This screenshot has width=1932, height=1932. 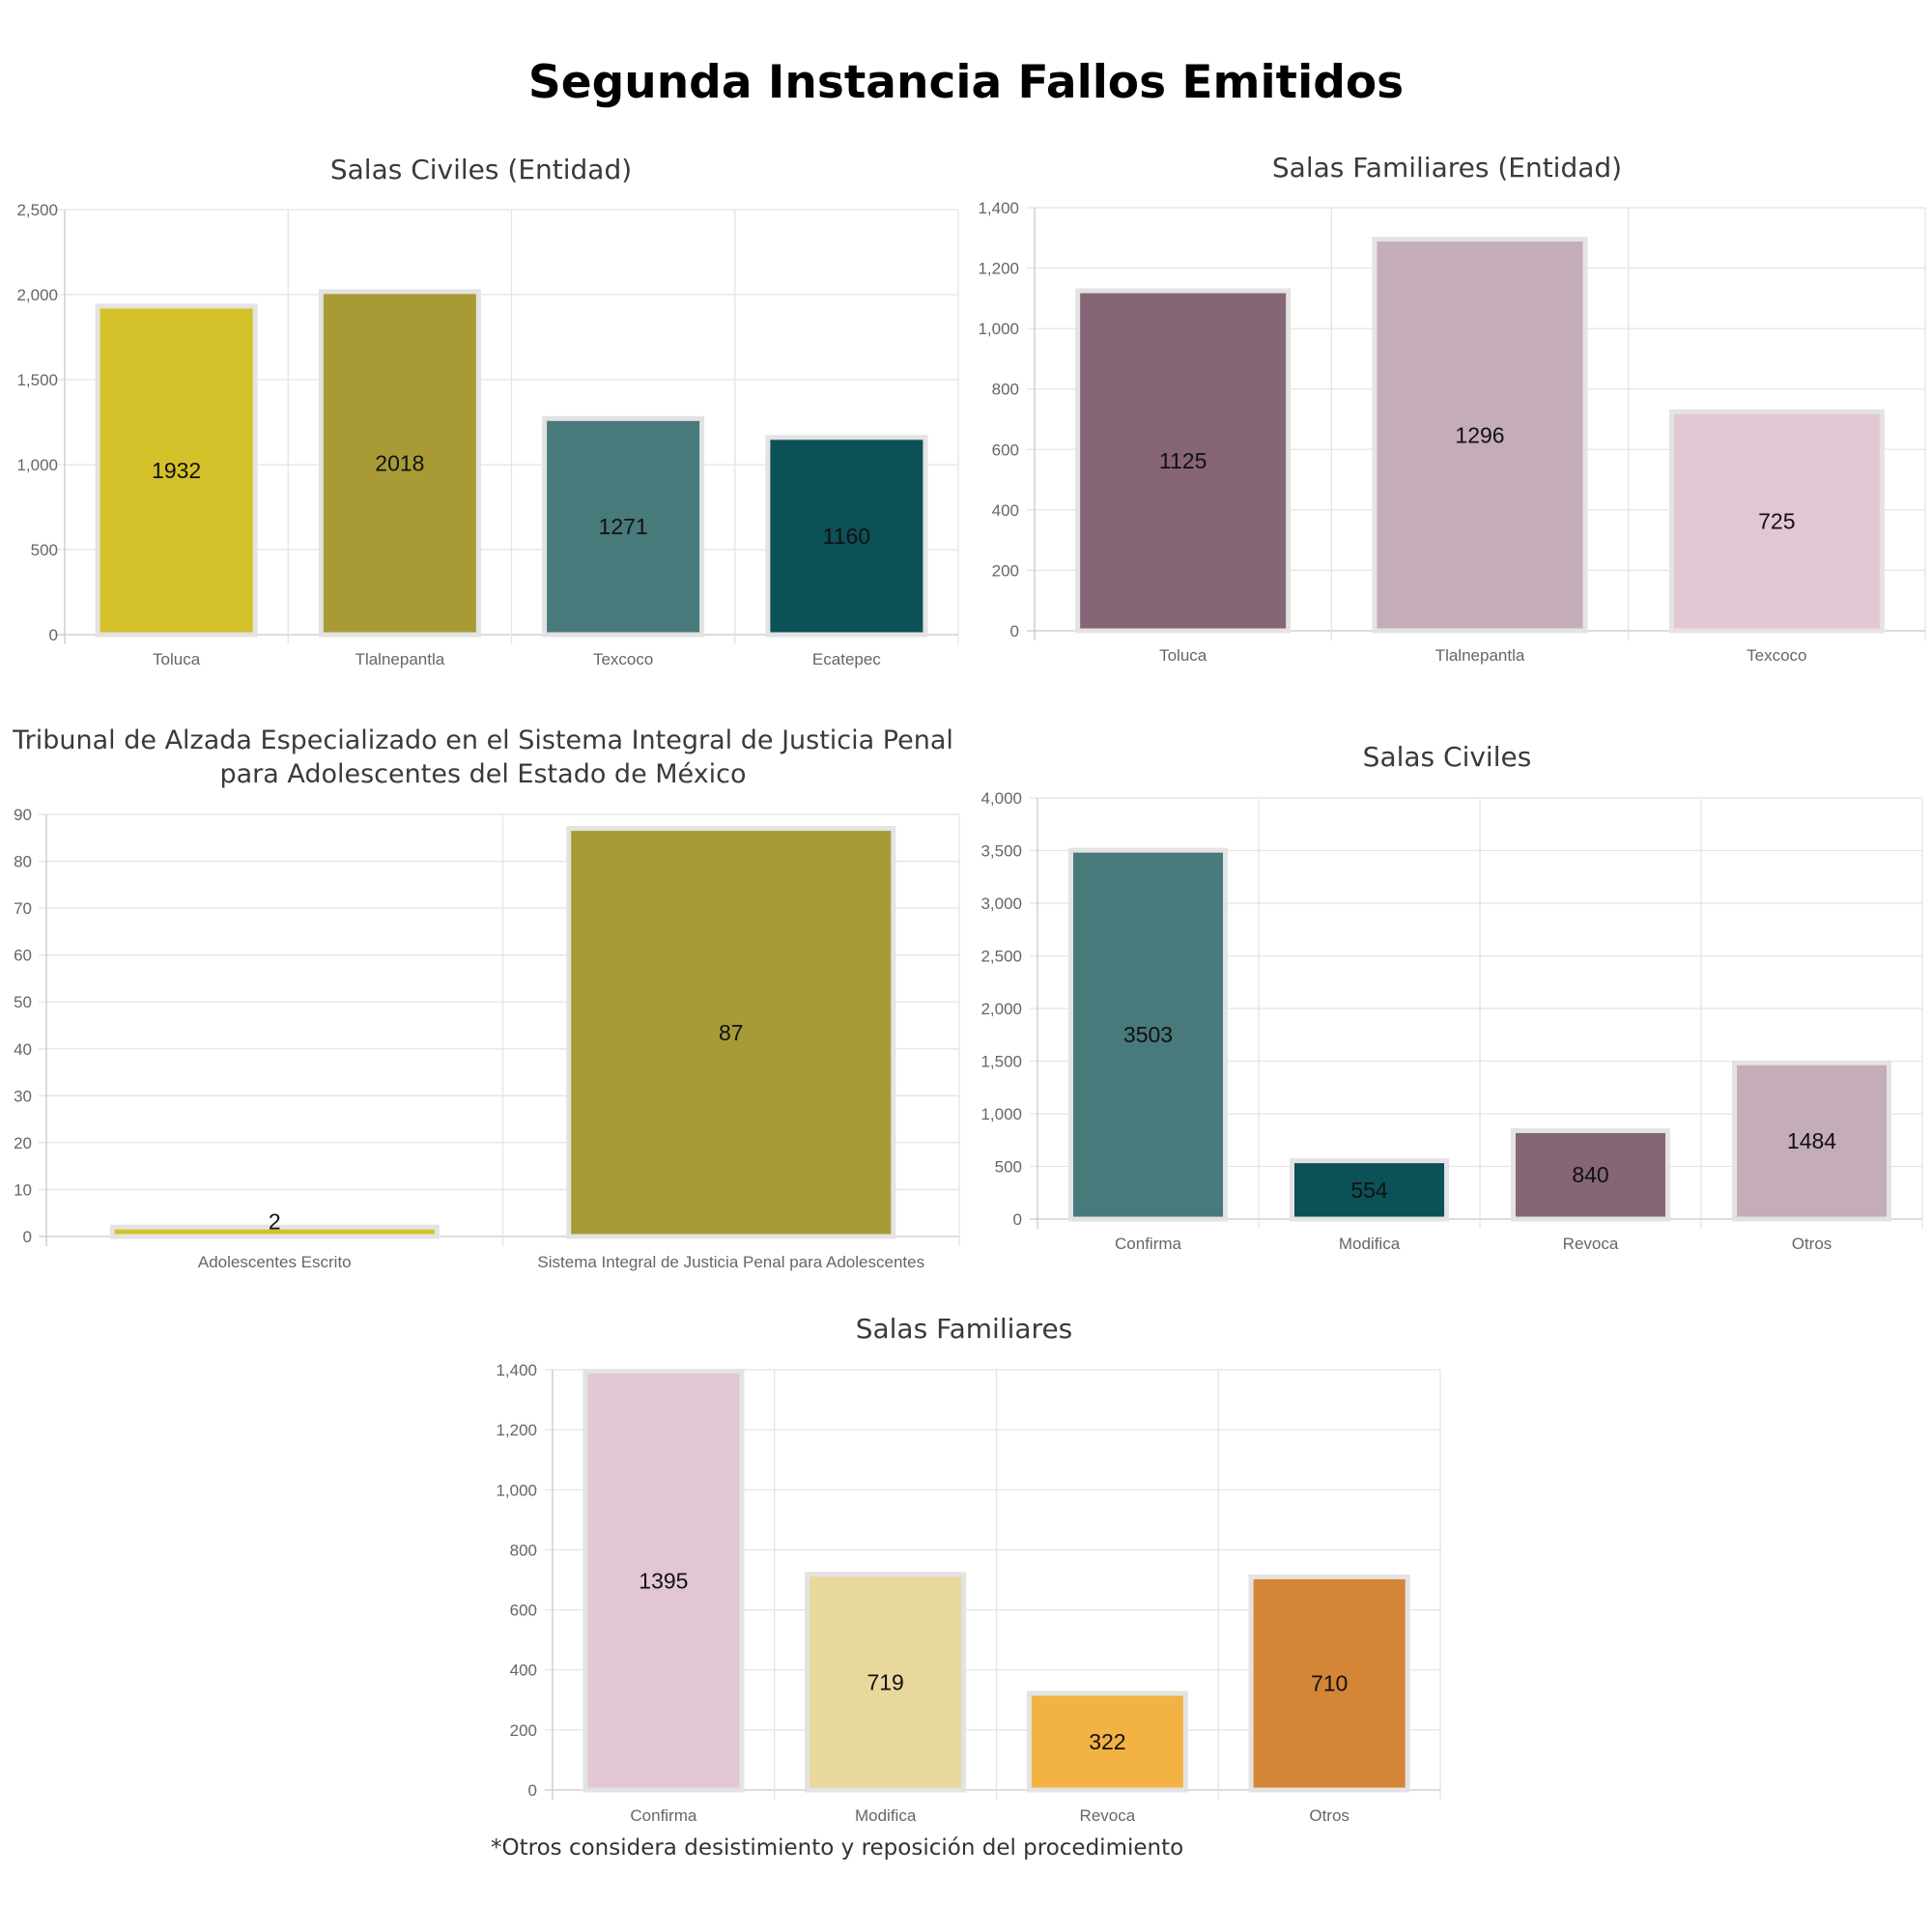 I want to click on data-label: 1296, so click(x=1479, y=434).